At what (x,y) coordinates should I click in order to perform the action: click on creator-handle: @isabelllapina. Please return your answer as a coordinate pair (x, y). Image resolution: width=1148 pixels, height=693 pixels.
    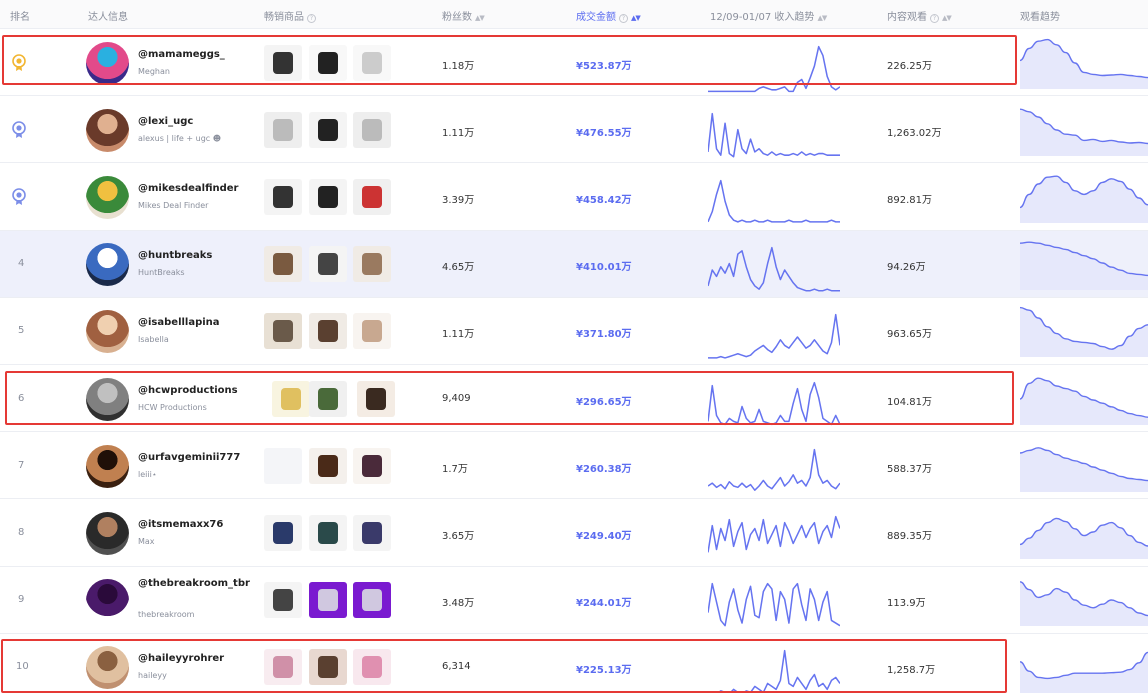
    Looking at the image, I should click on (179, 323).